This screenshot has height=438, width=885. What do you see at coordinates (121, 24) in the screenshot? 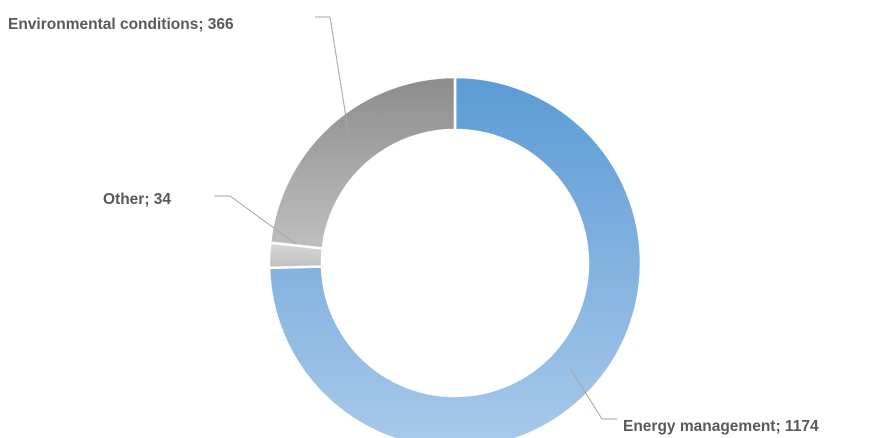
I see `data-label-environmental-conditions: Environmental conditions; 366` at bounding box center [121, 24].